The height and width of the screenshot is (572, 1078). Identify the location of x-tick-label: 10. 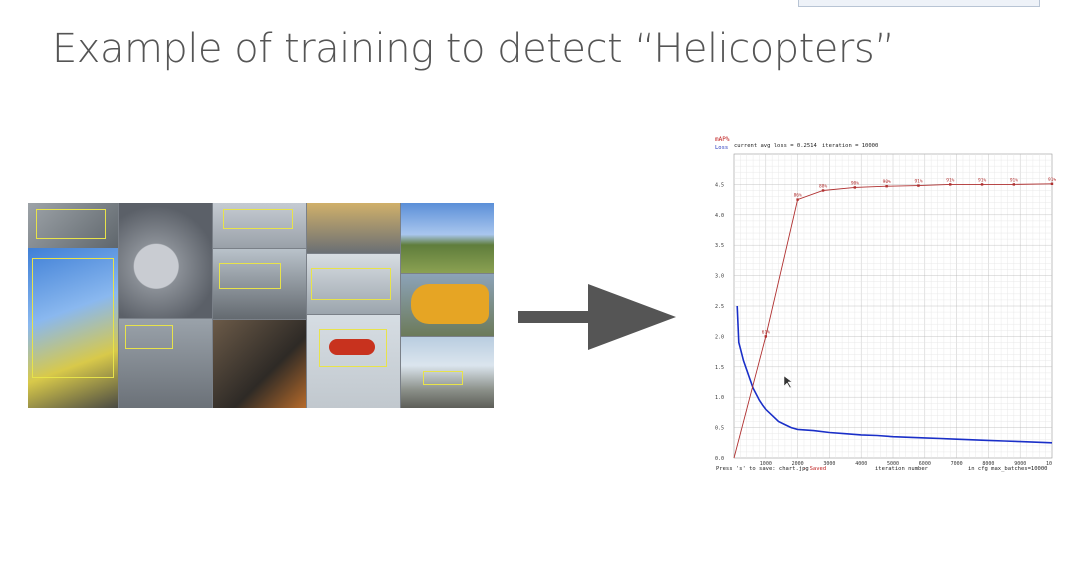
(1049, 464).